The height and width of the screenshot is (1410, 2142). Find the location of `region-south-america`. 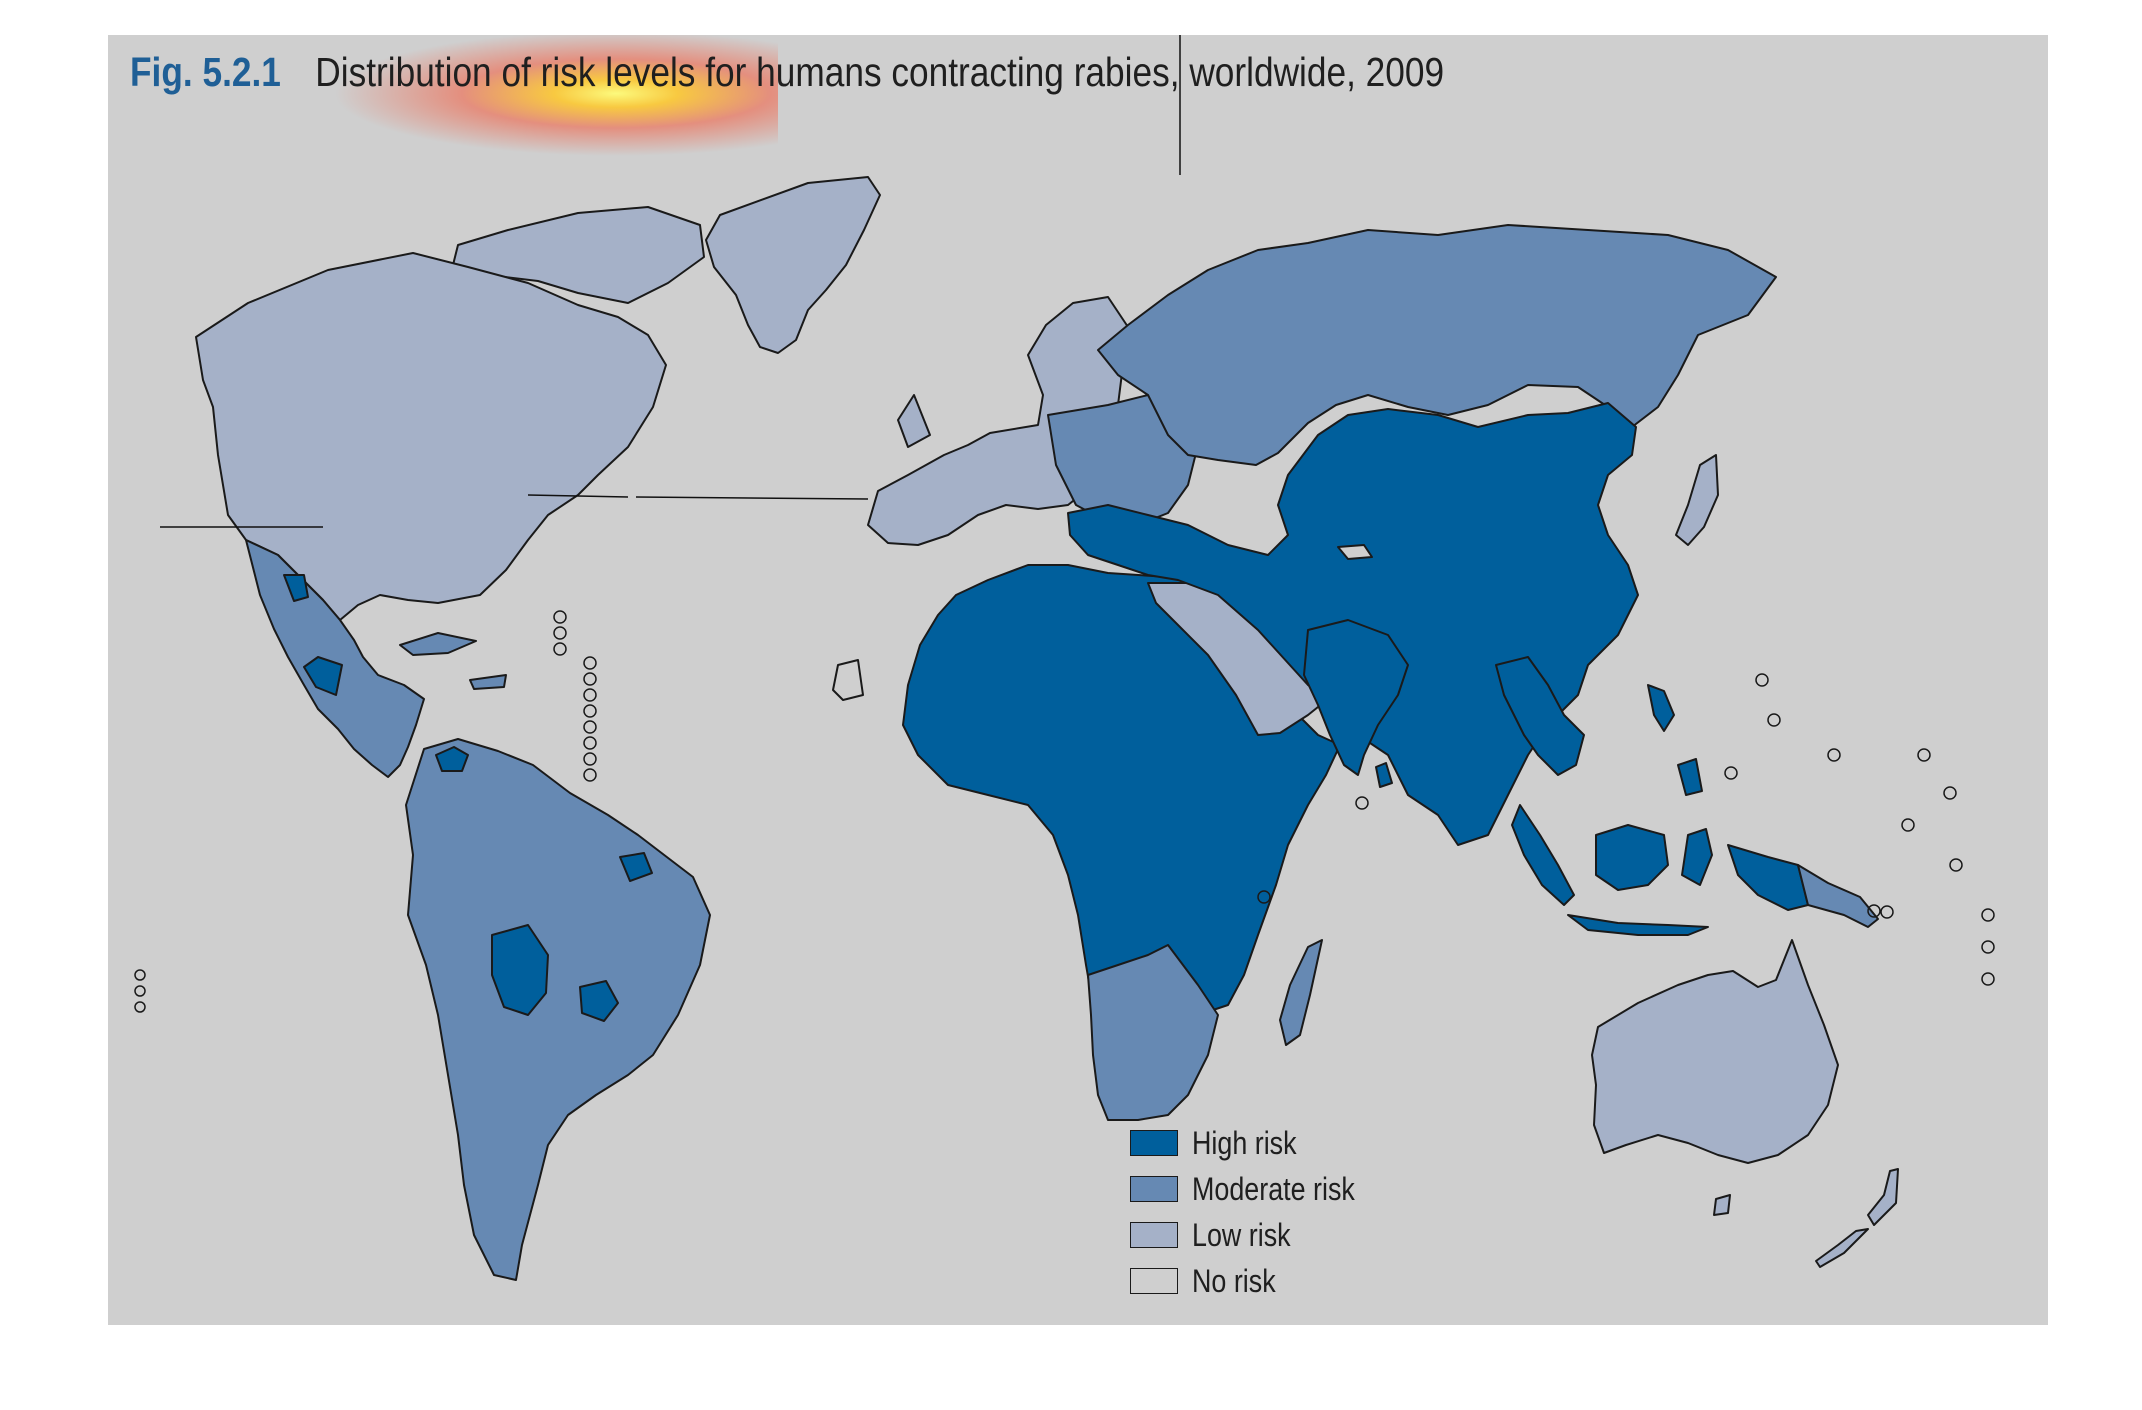

region-south-america is located at coordinates (558, 1009).